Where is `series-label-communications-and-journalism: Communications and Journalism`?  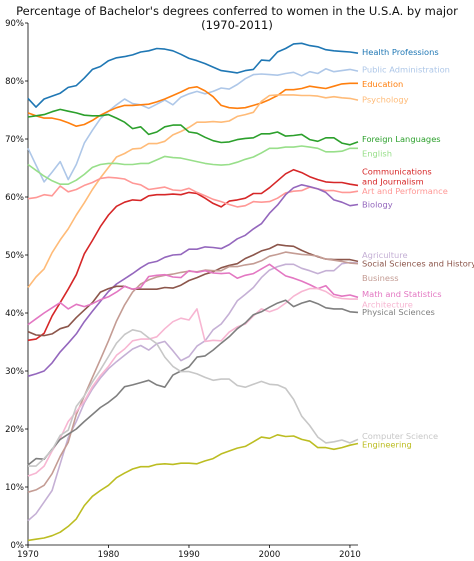
series-label-communications-and-journalism: Communications and Journalism is located at coordinates (397, 177).